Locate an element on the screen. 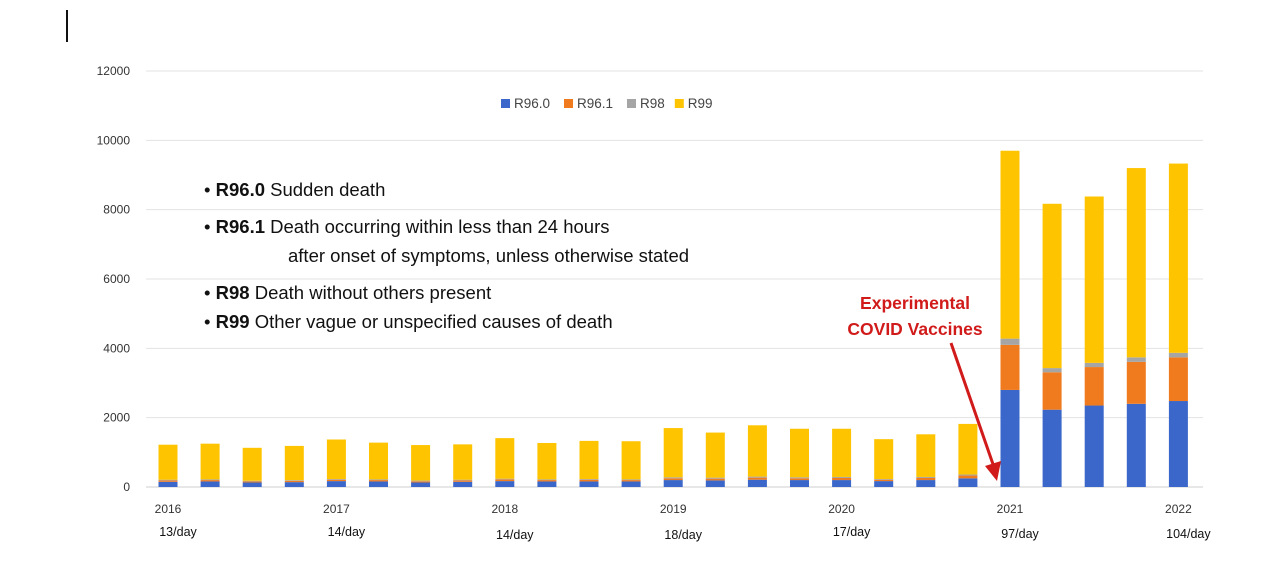  vaccine-annotation: Experimental COVID Vaccines is located at coordinates (915, 316).